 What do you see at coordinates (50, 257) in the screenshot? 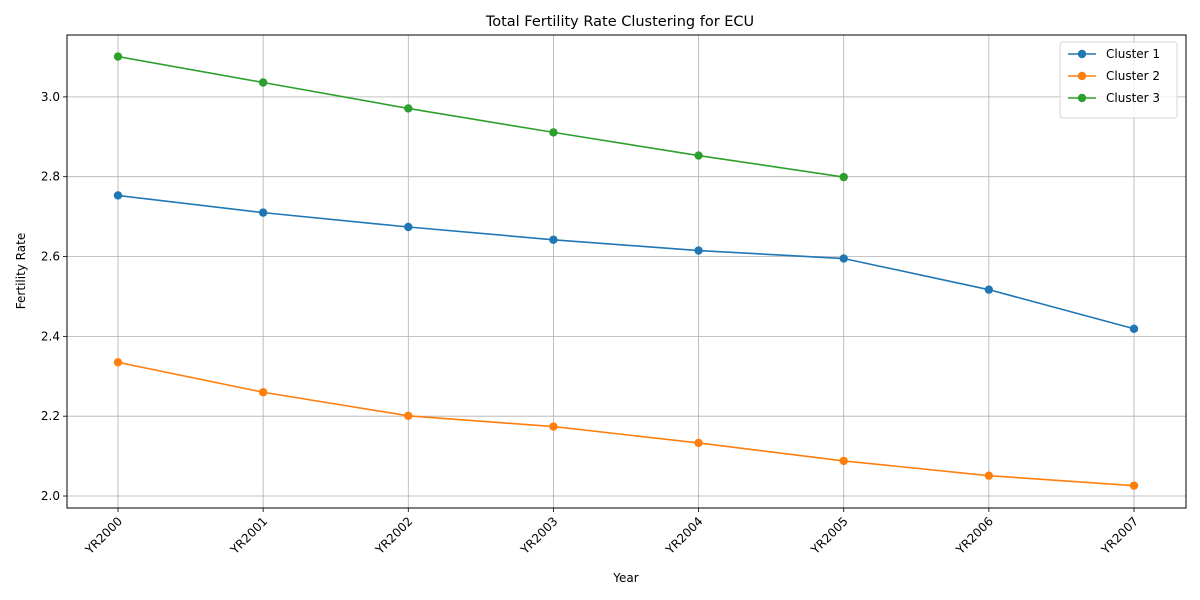
I see `y-tick-label: 2.6` at bounding box center [50, 257].